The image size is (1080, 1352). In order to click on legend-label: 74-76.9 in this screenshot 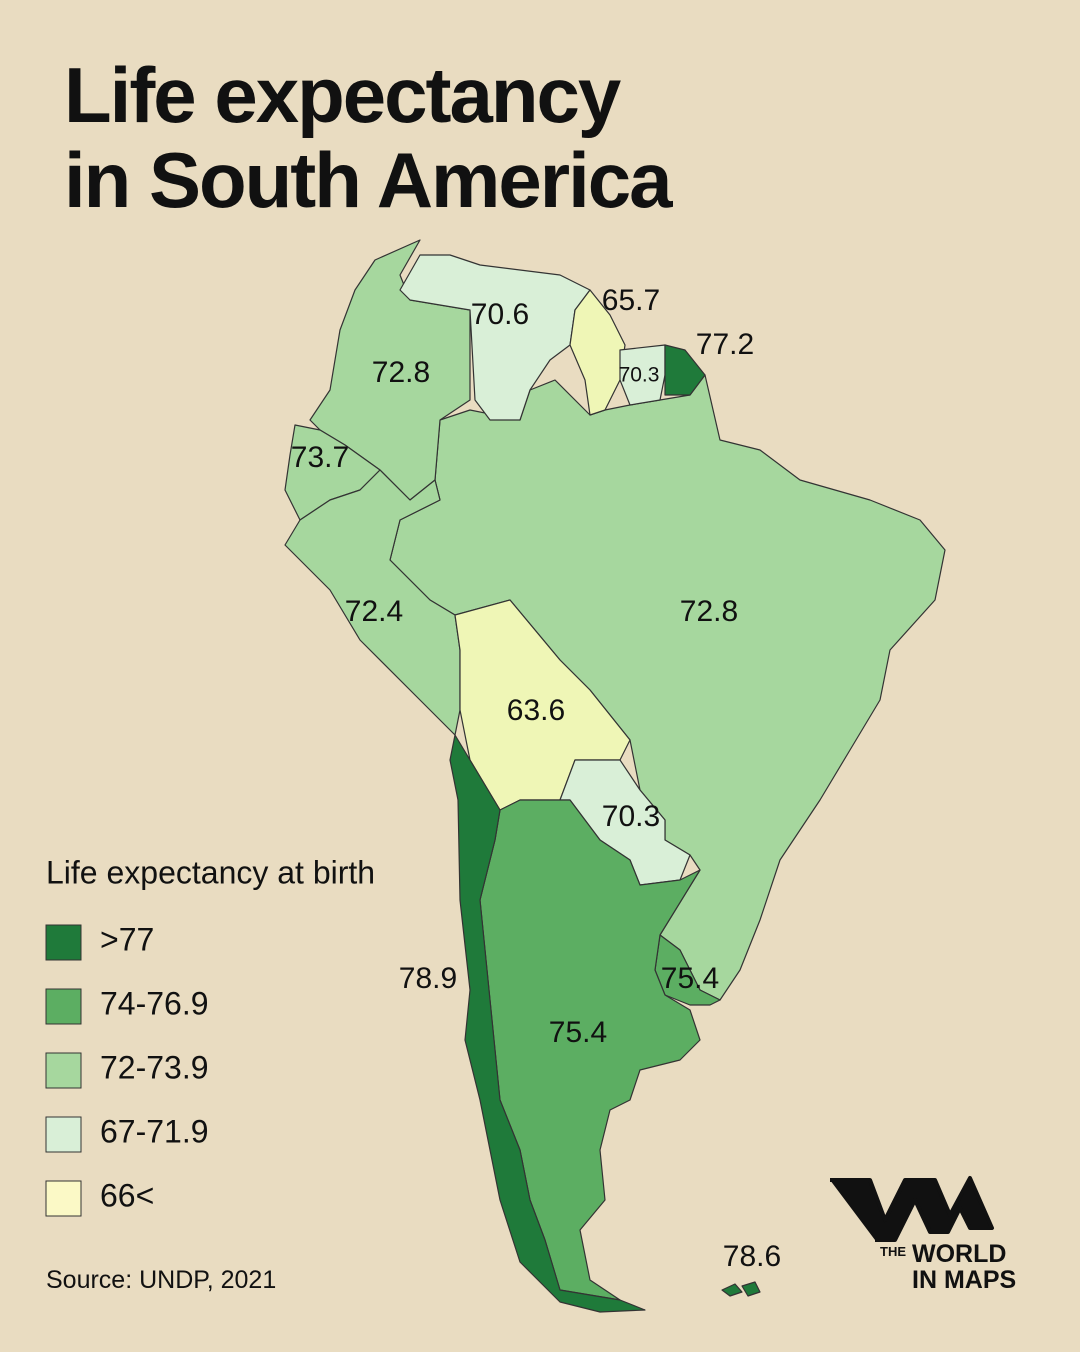, I will do `click(154, 1003)`.